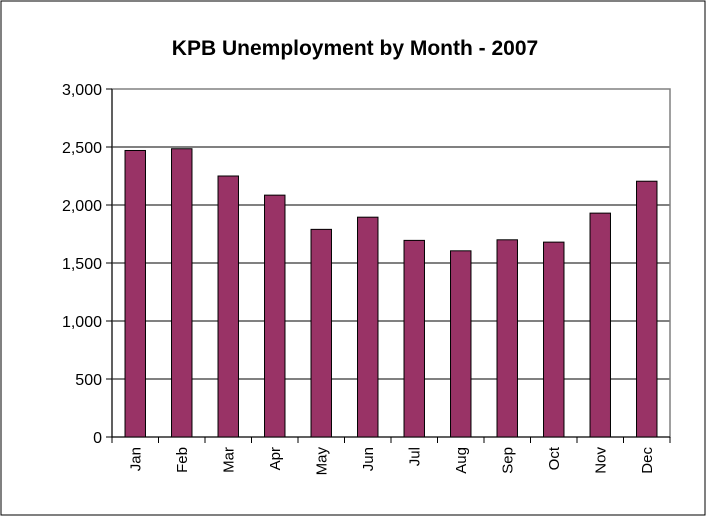 The image size is (707, 517). Describe the element at coordinates (368, 459) in the screenshot. I see `x-tick-label: Jun` at that location.